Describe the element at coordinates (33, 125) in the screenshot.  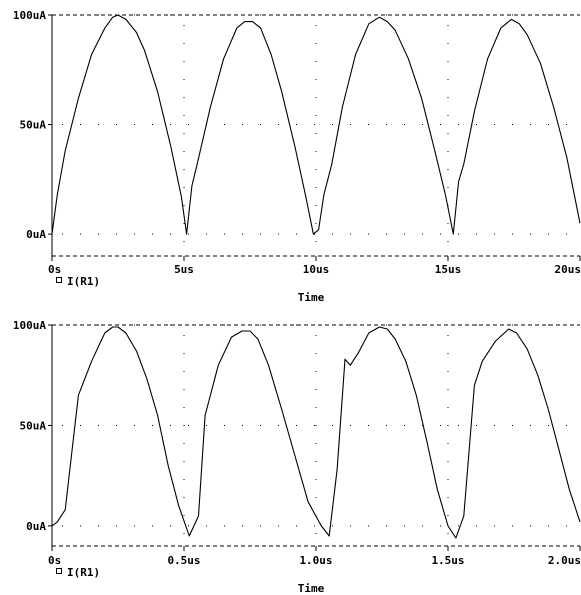
I see `y-tick-label: 50uA` at that location.